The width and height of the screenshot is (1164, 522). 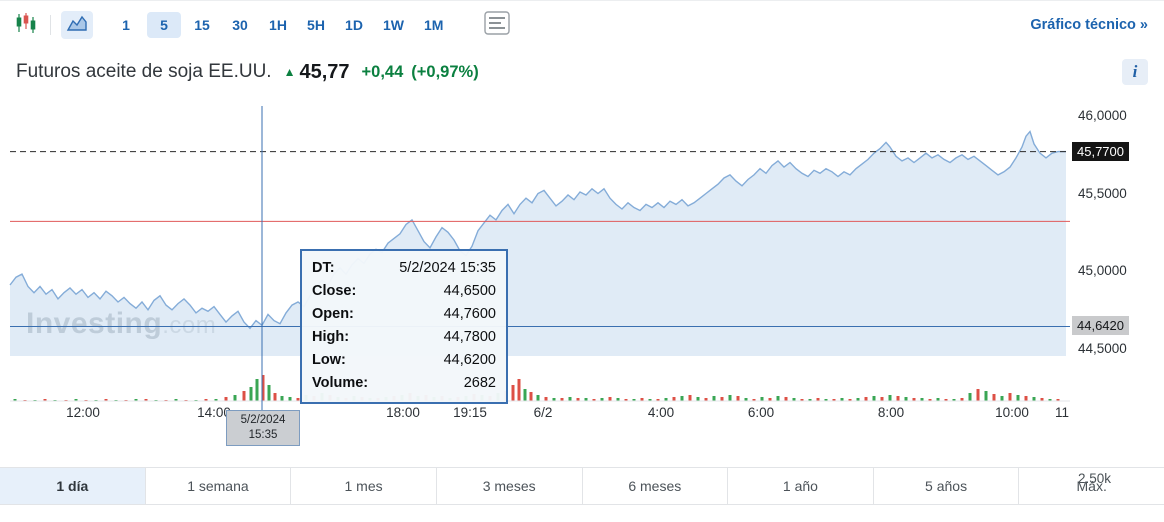 I want to click on watermark: Investing.com, so click(x=121, y=324).